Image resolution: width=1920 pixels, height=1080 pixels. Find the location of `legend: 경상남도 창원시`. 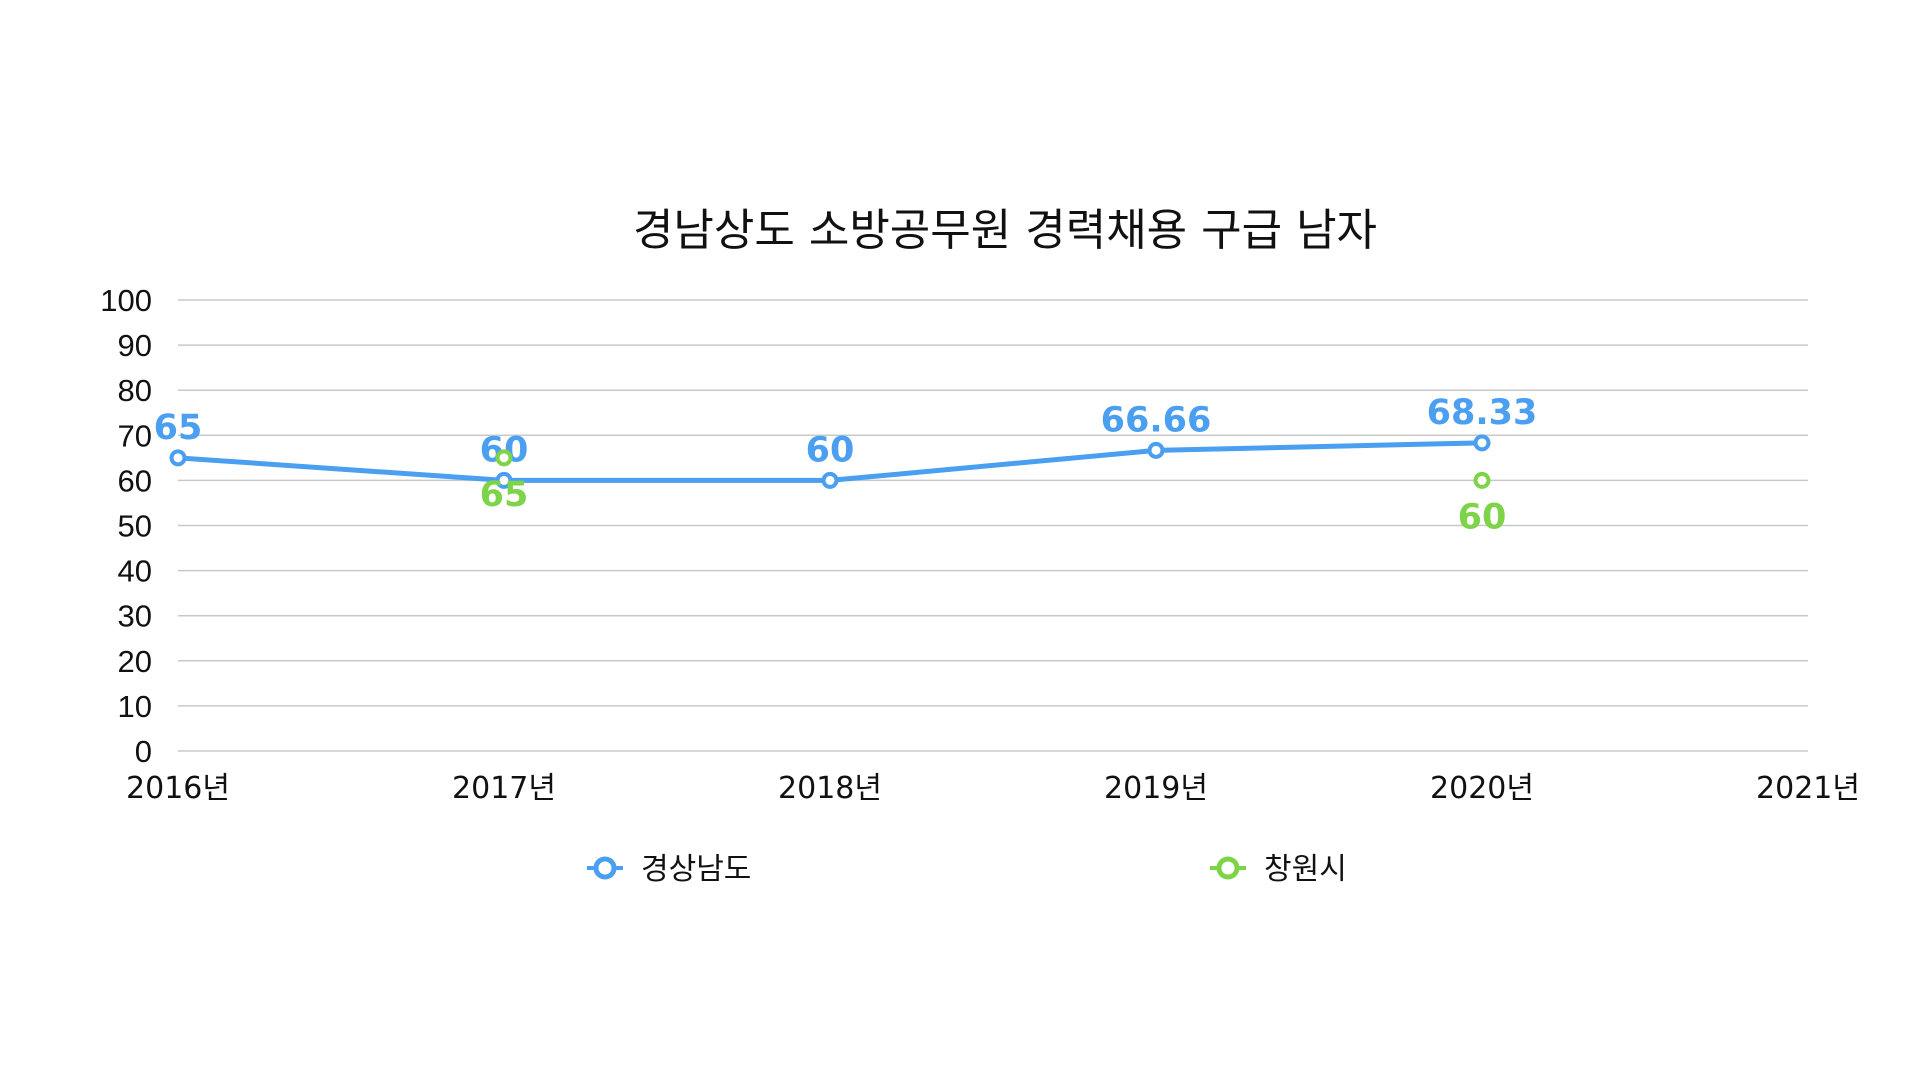

legend: 경상남도 창원시 is located at coordinates (967, 869).